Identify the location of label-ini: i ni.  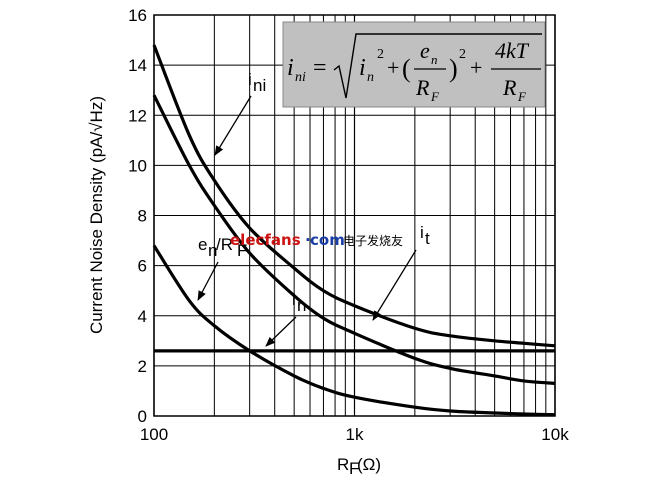
(257, 82).